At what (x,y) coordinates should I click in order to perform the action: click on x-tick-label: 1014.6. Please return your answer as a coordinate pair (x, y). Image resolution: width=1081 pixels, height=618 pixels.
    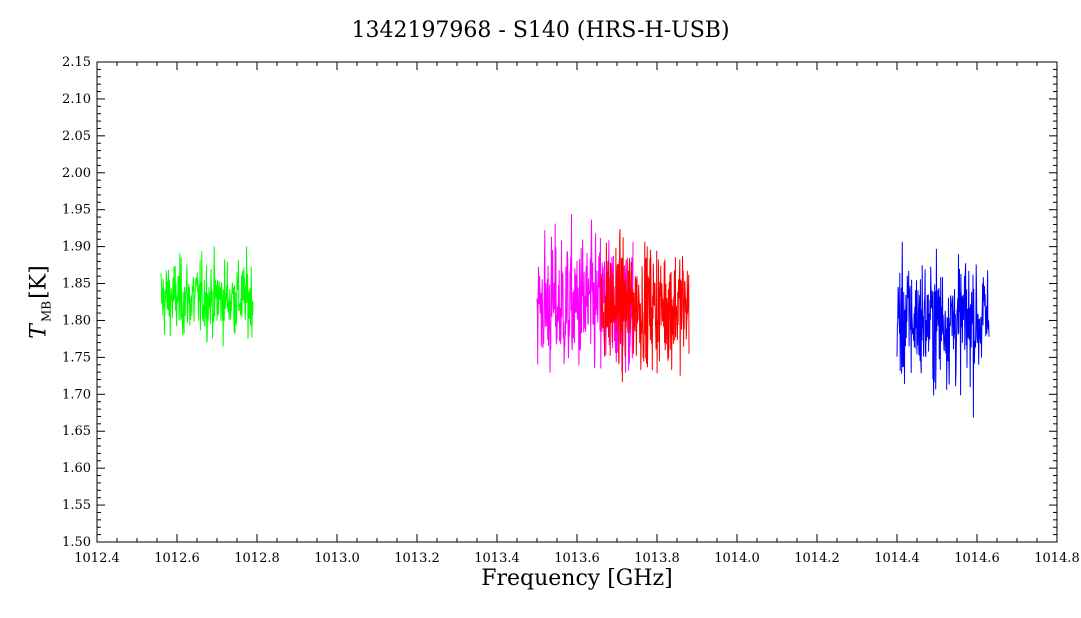
    Looking at the image, I should click on (977, 558).